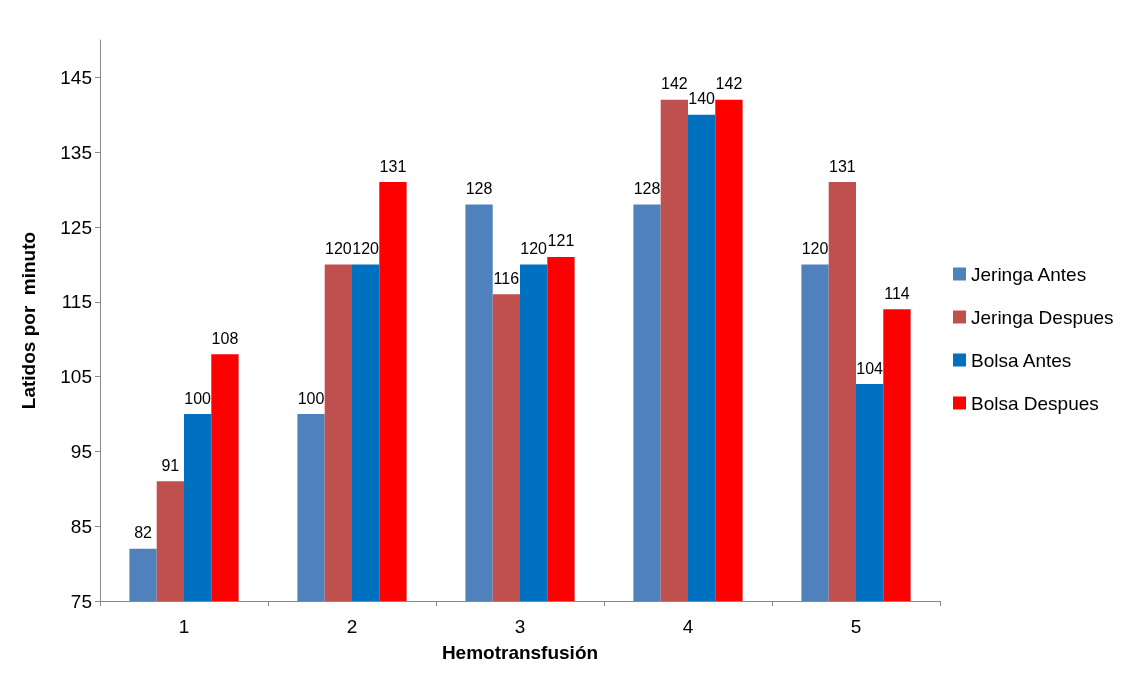 This screenshot has width=1146, height=677. What do you see at coordinates (352, 626) in the screenshot?
I see `x-tick-label: 2` at bounding box center [352, 626].